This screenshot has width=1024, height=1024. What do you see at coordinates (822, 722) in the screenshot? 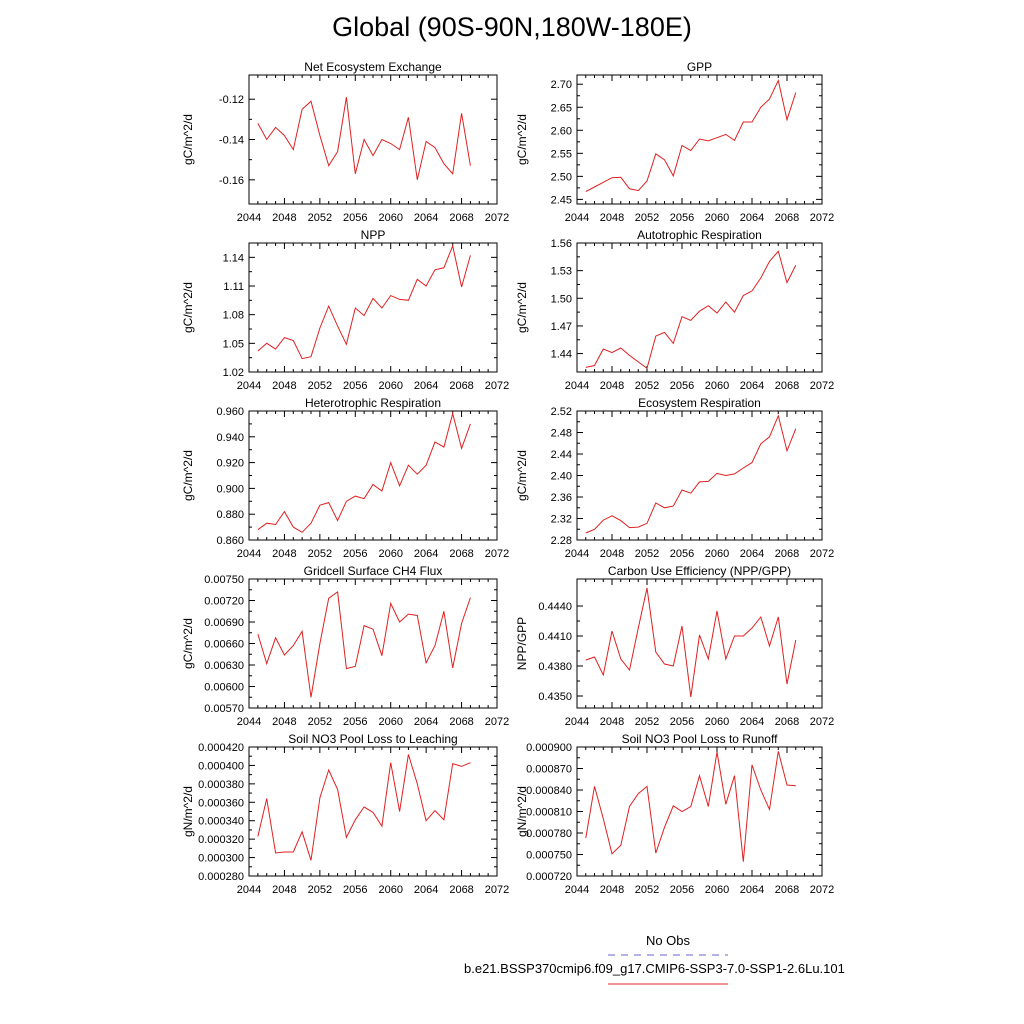
I see `panel-8-xtick-label: 2072` at bounding box center [822, 722].